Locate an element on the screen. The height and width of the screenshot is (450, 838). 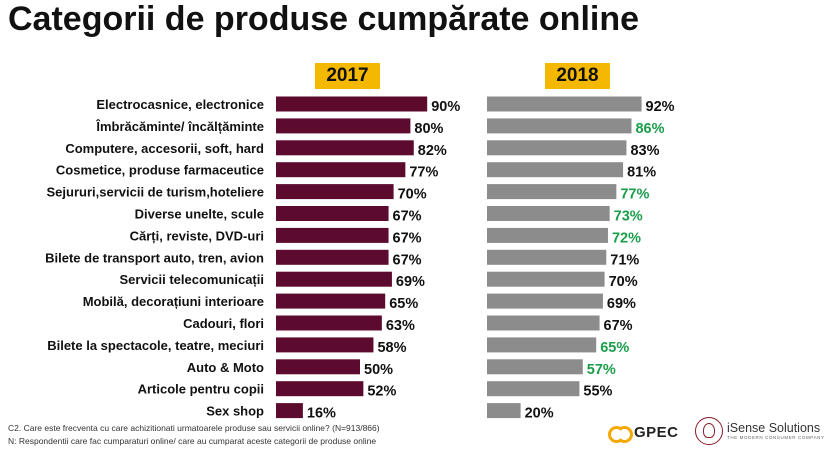
category-label: Sejururi,servicii de turism,hoteliere is located at coordinates (155, 192).